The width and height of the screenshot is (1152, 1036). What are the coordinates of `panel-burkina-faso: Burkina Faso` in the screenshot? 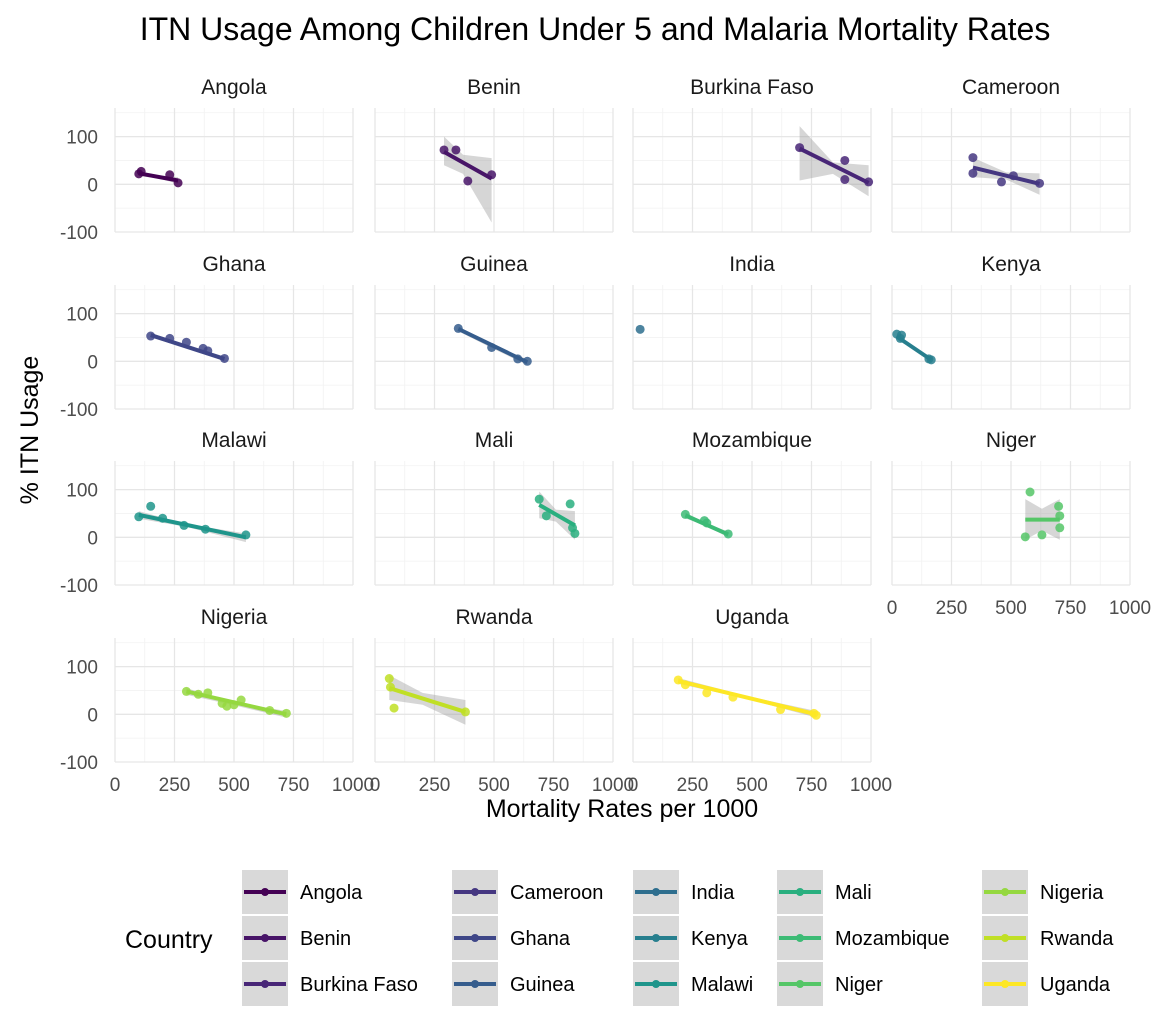 It's located at (753, 154).